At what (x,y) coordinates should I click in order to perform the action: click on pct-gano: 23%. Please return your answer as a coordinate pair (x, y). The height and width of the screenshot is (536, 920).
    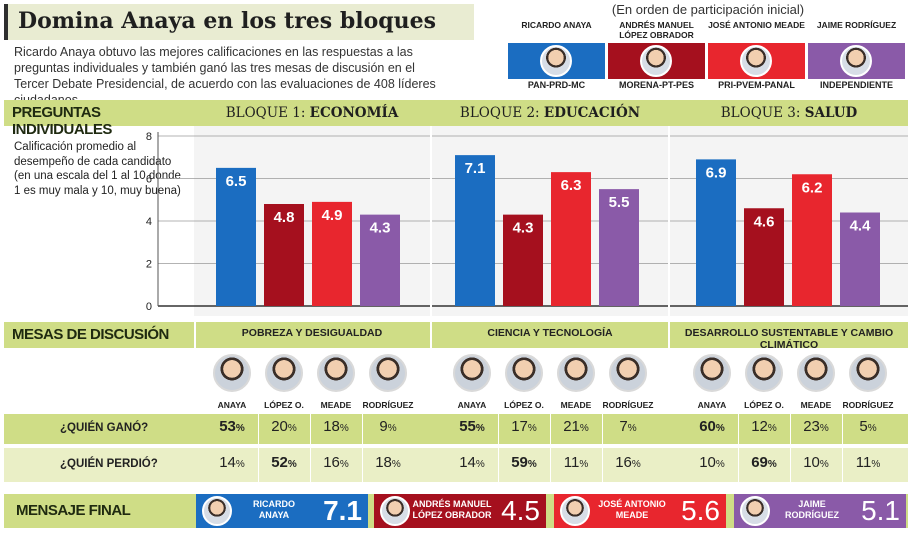
    Looking at the image, I should click on (816, 426).